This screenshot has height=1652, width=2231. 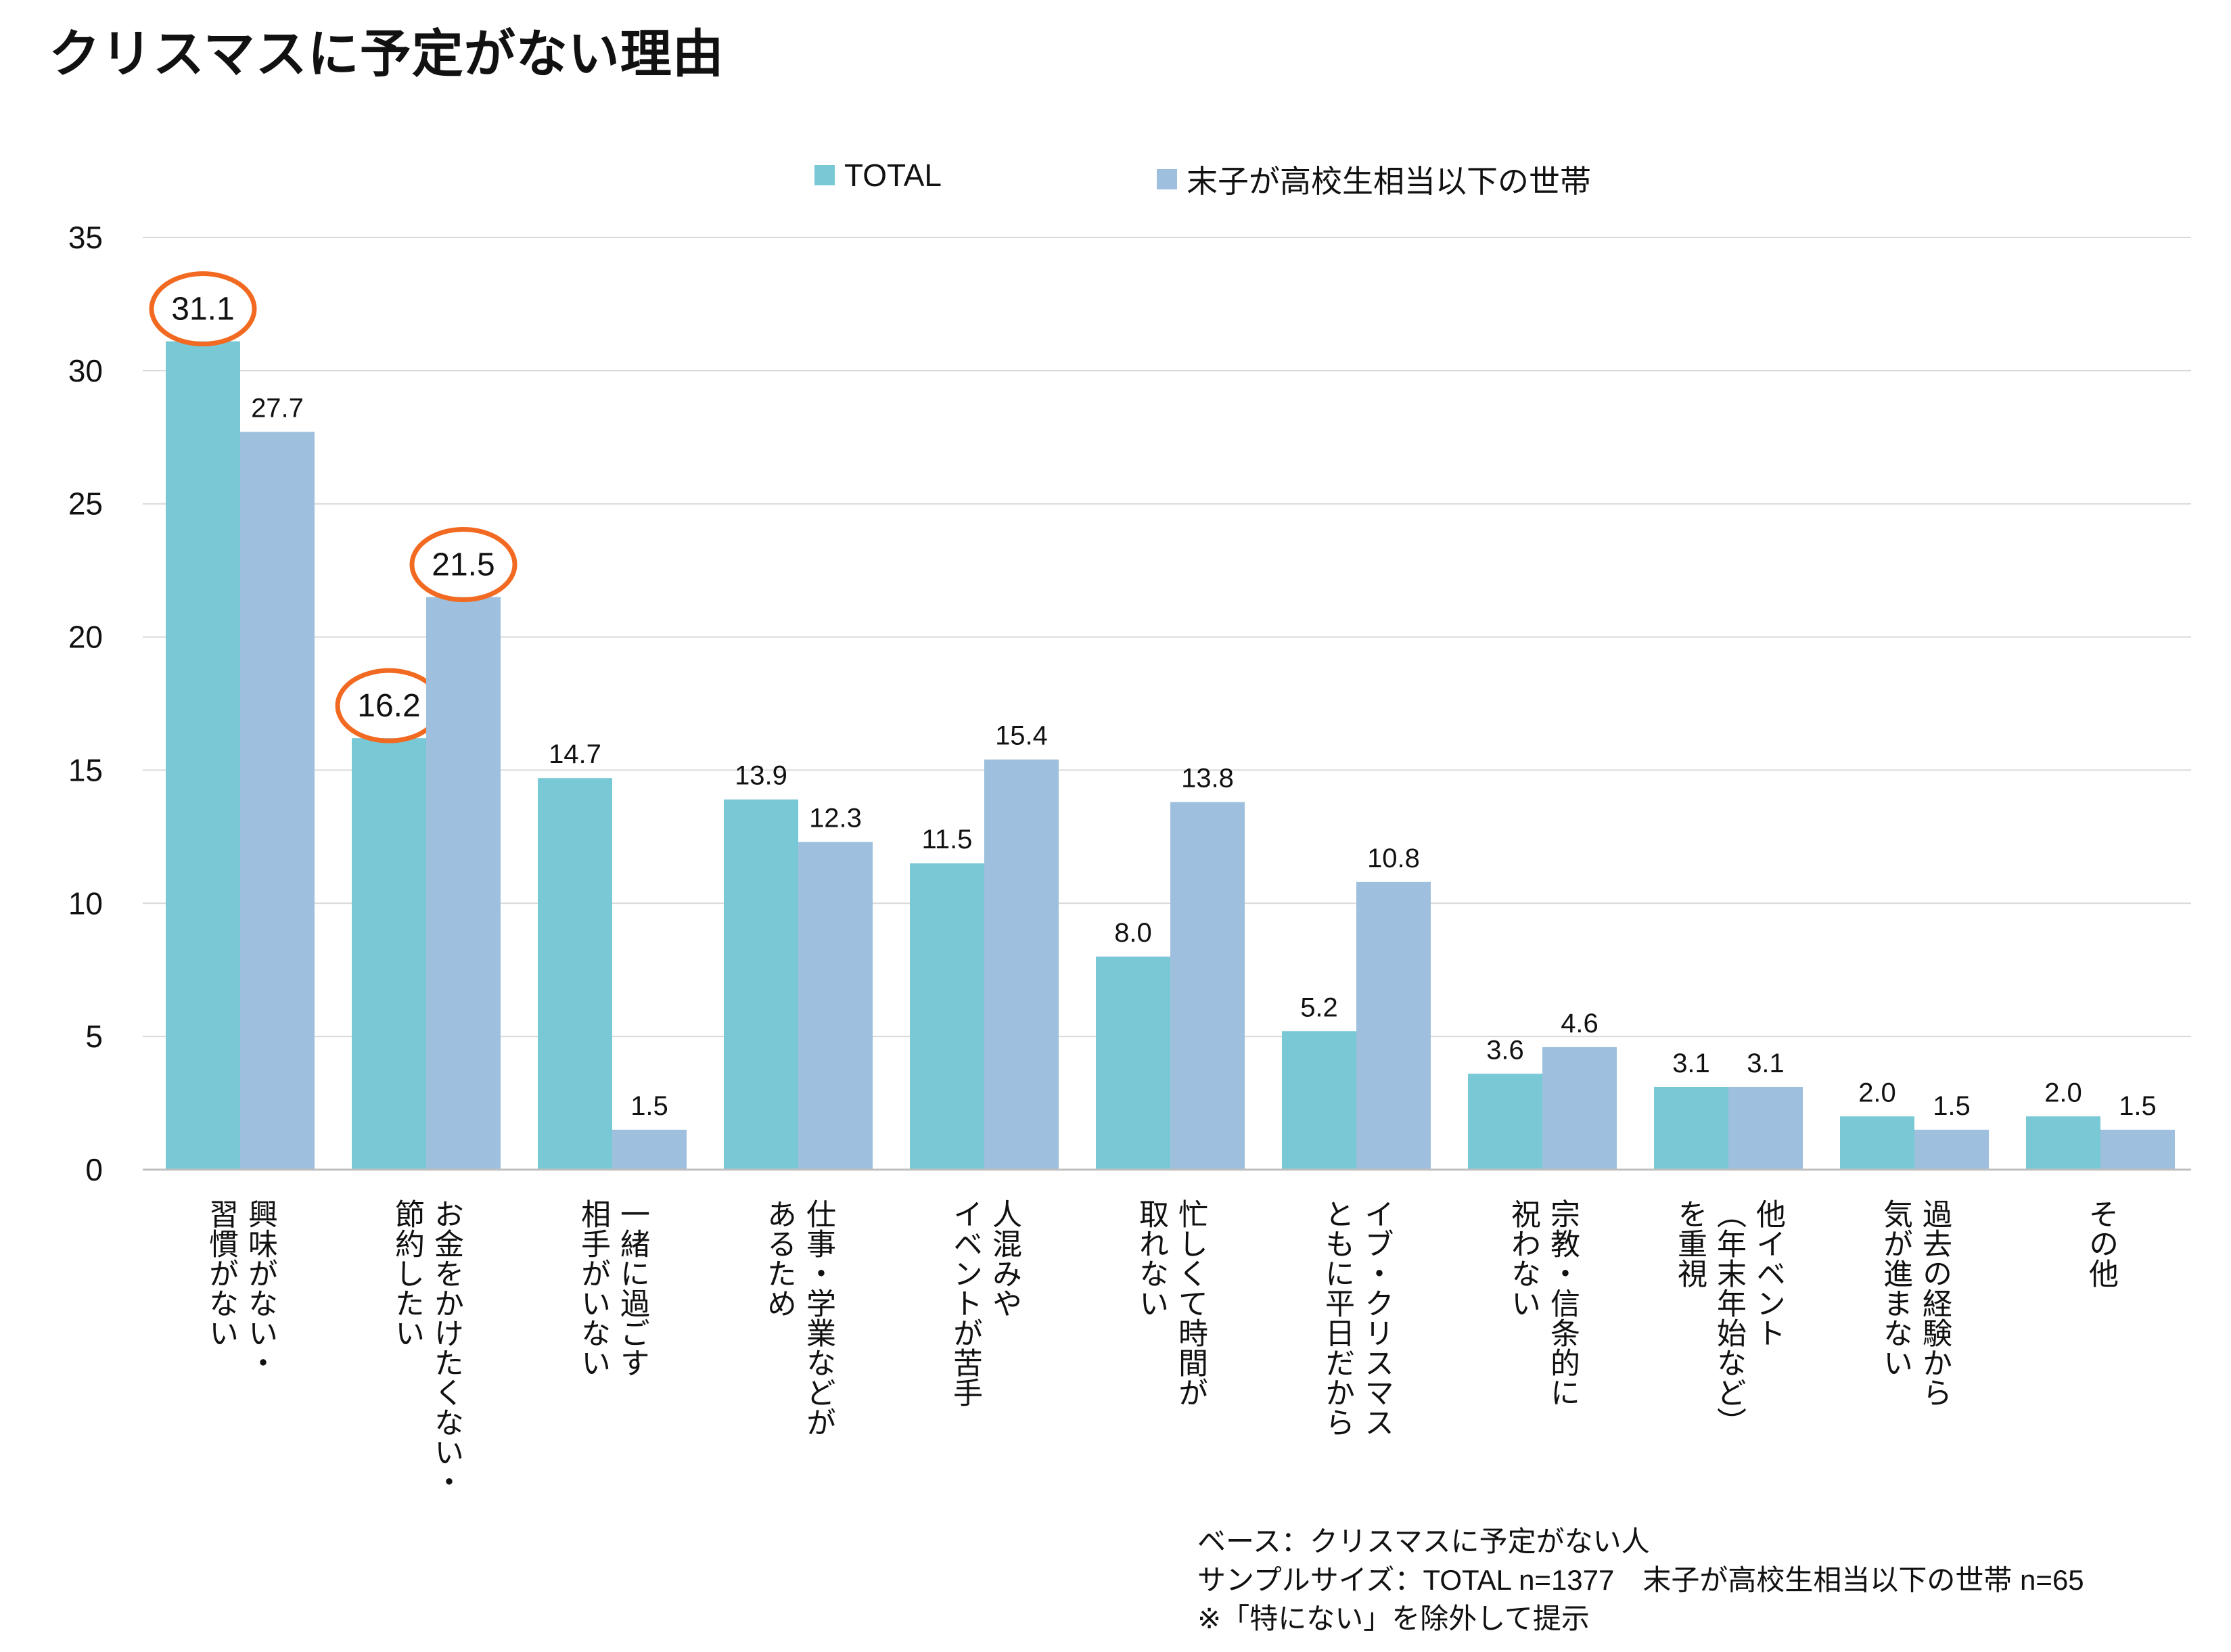 What do you see at coordinates (221, 1273) in the screenshot?
I see `category-label-line: 習慣がない` at bounding box center [221, 1273].